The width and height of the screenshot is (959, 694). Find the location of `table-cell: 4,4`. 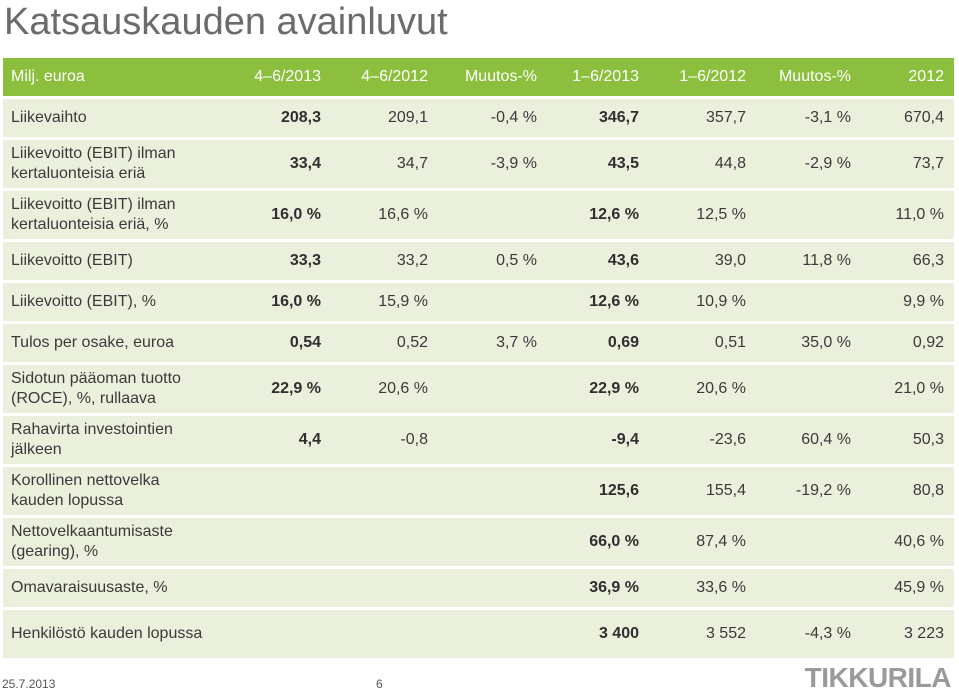

table-cell: 4,4 is located at coordinates (276, 440).